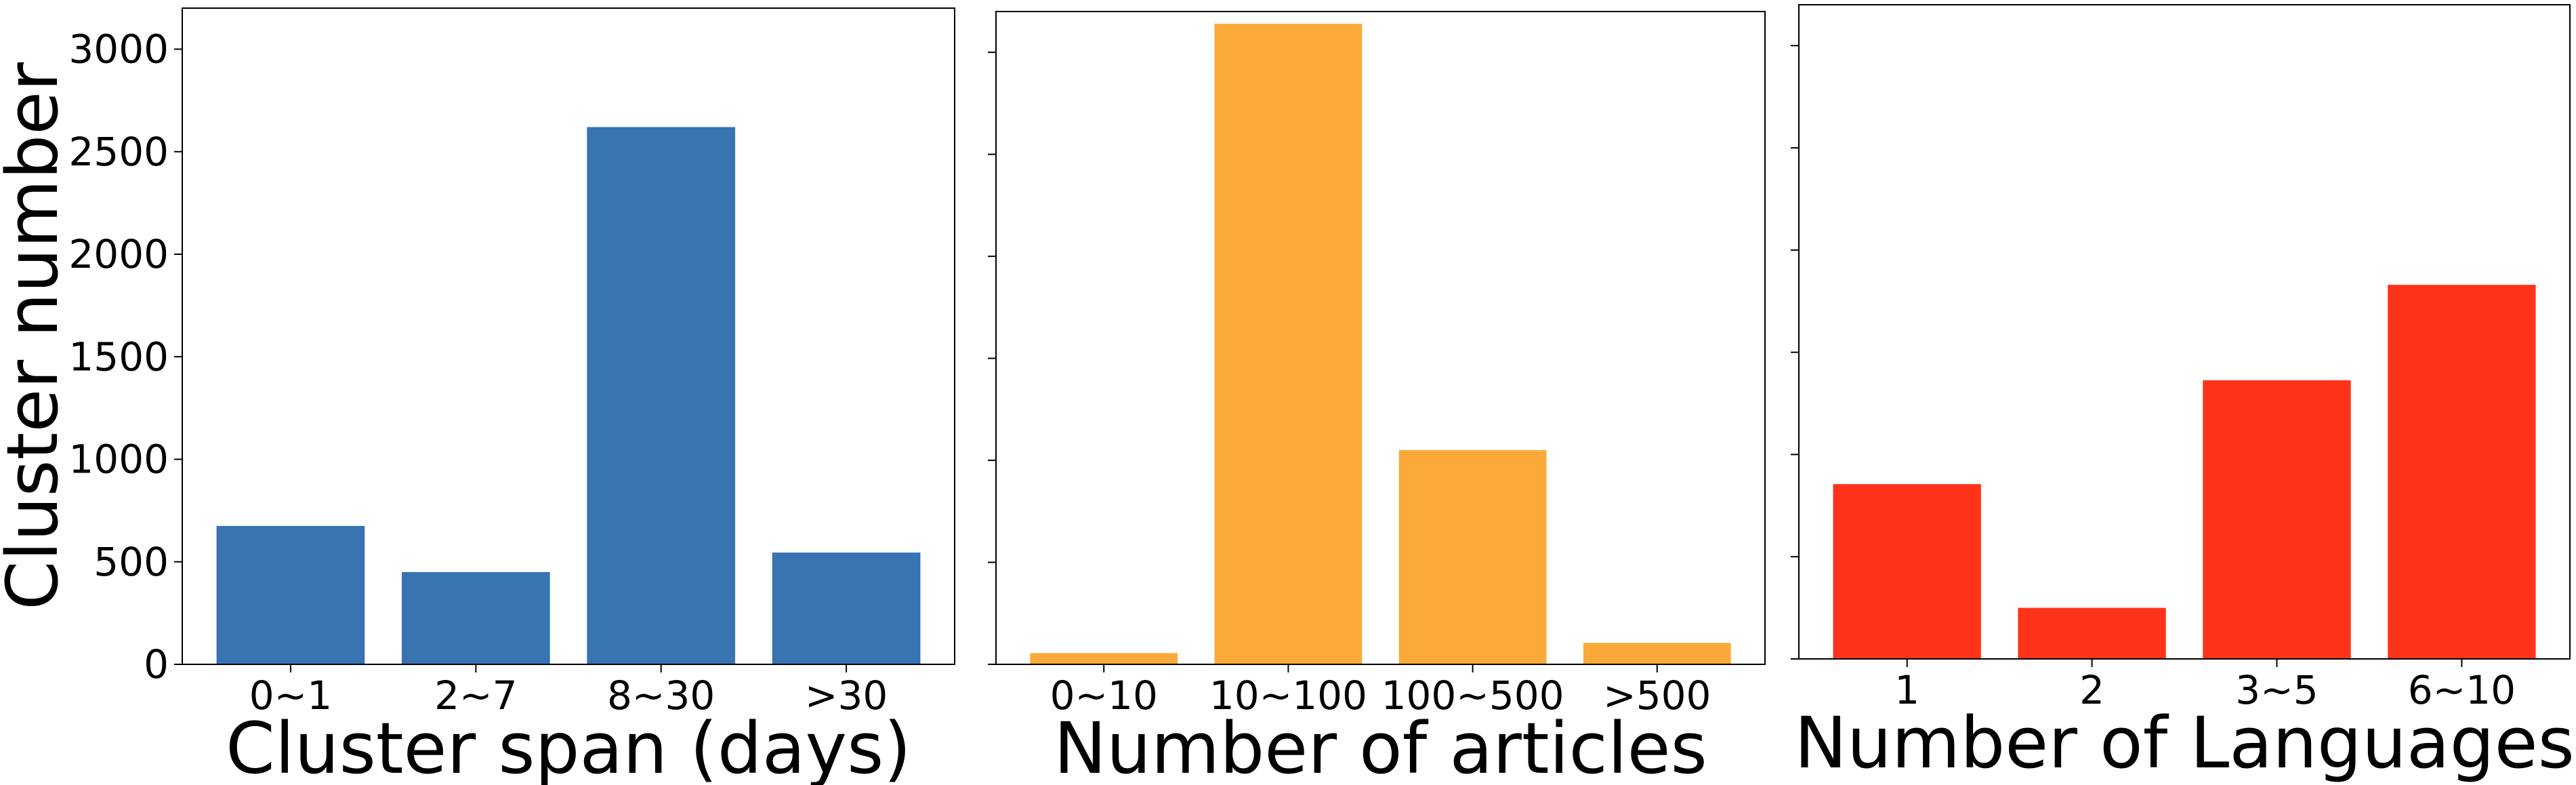  I want to click on x-axis-label: Cluster span (days), so click(568, 746).